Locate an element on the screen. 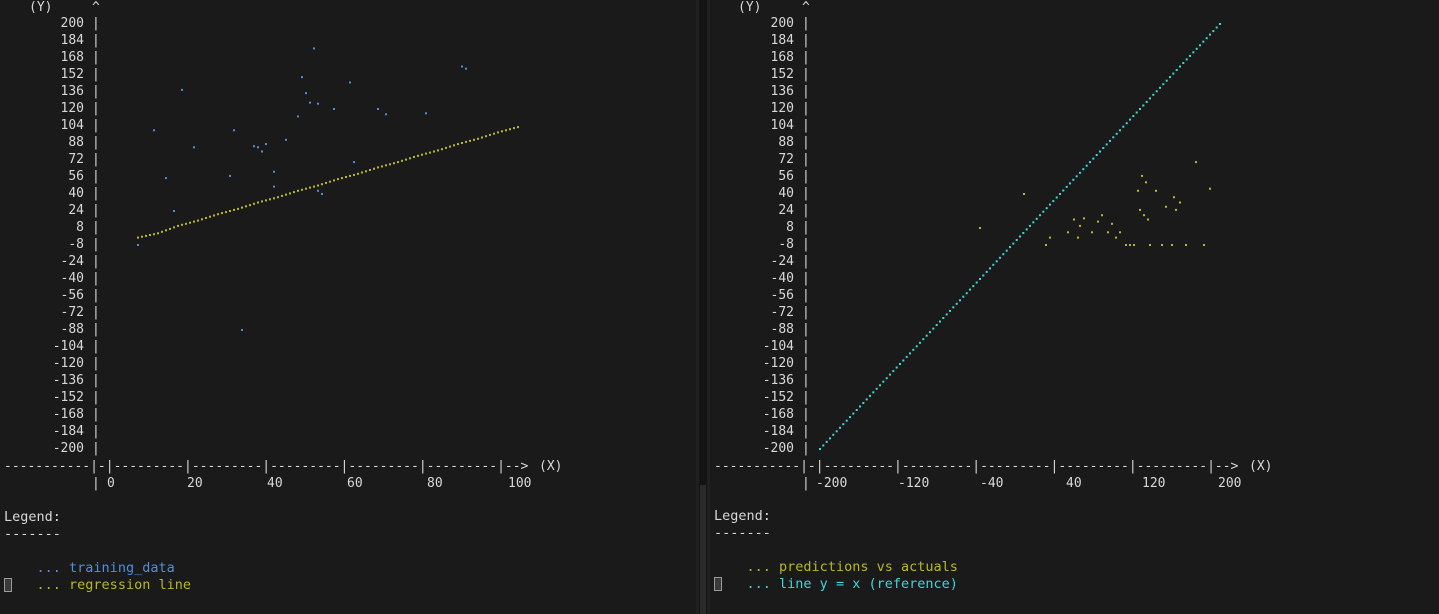  x-tick-label: -40 is located at coordinates (992, 483).